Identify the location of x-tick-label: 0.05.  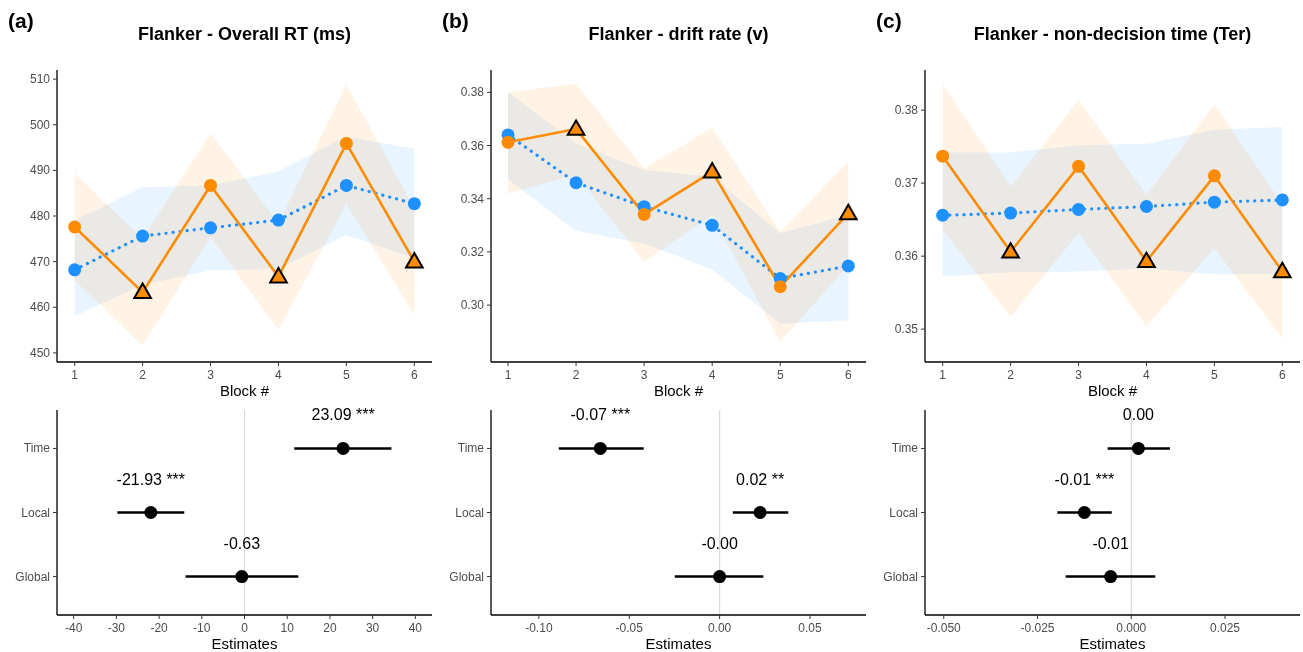
(810, 628).